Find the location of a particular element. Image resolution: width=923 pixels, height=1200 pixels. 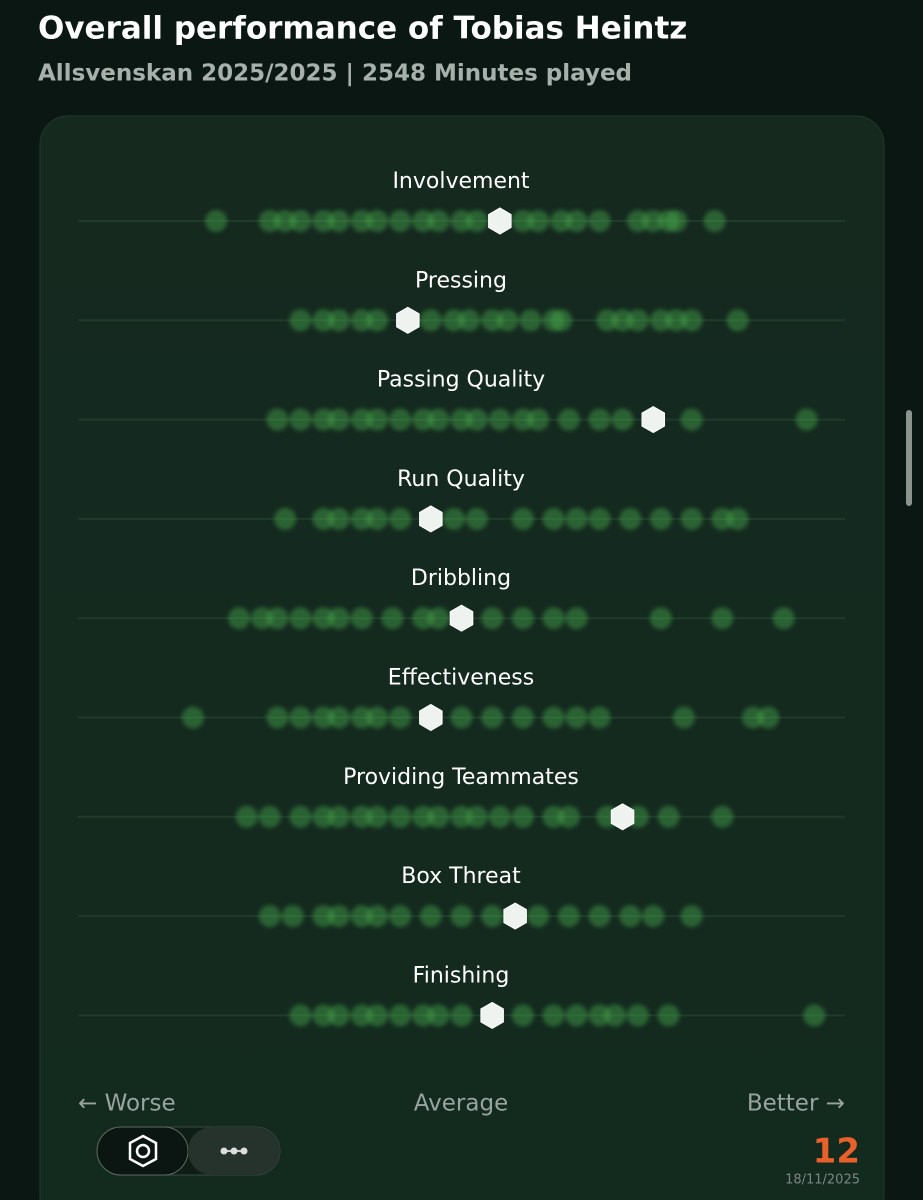

metric-label: Effectiveness is located at coordinates (461, 678).